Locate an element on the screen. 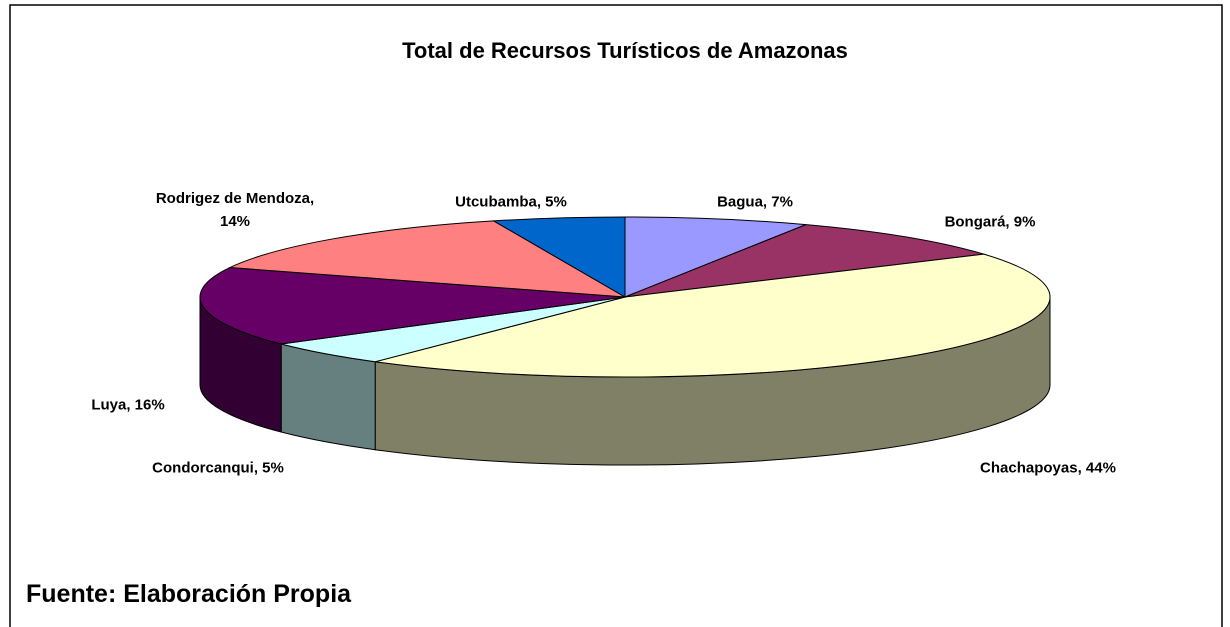 The image size is (1230, 627). data-label: Bongará, 9% is located at coordinates (990, 222).